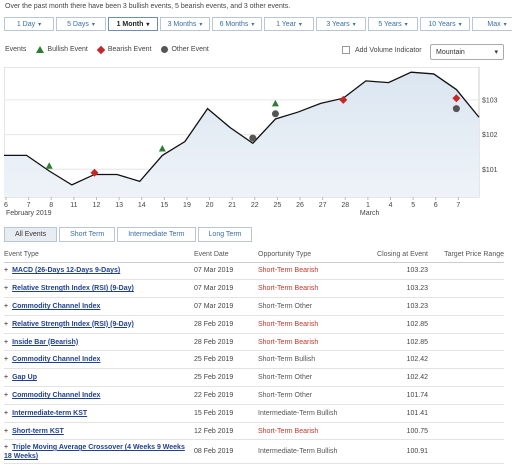 The width and height of the screenshot is (512, 470). Describe the element at coordinates (185, 24) in the screenshot. I see `range-button: 3 Months ▾` at that location.